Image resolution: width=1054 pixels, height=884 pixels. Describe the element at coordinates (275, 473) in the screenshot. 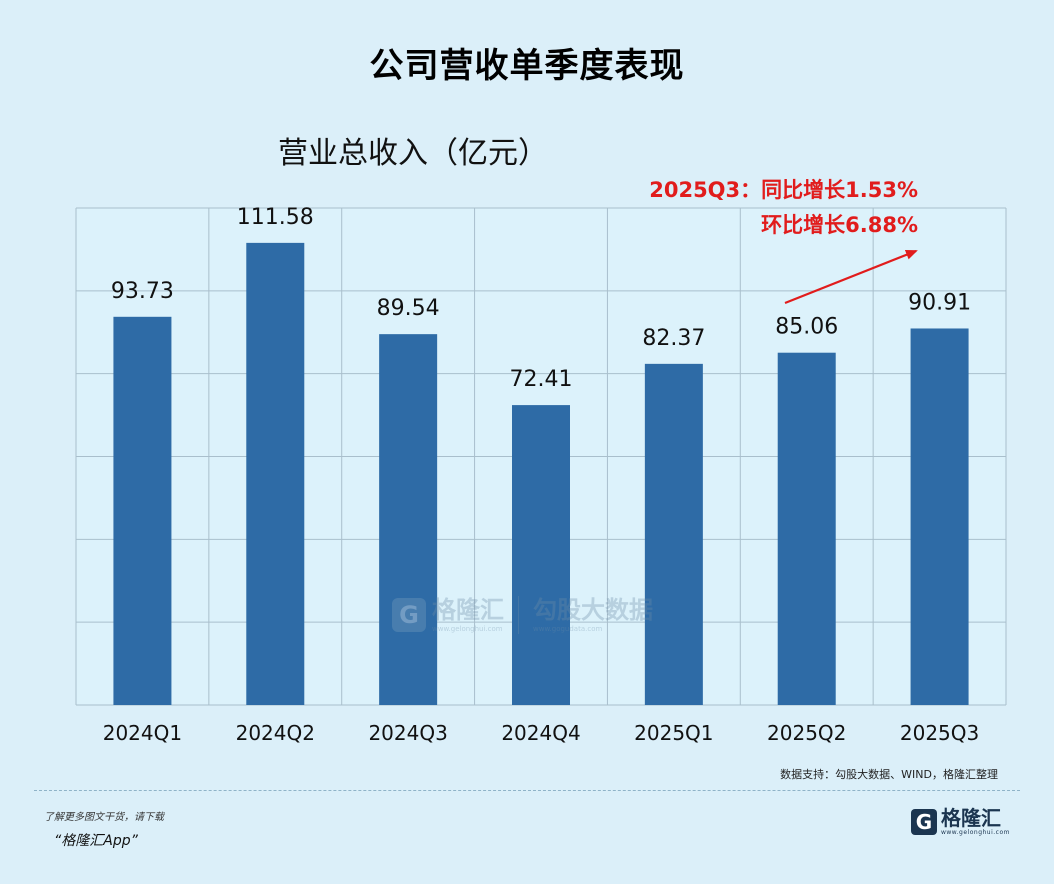

I see `bar-2024q2` at that location.